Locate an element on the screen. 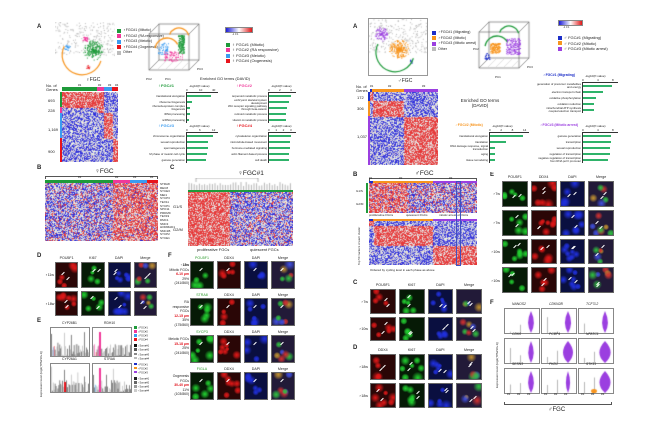  go-term-row: DNA damage response, signal transduction is located at coordinates (489, 148).